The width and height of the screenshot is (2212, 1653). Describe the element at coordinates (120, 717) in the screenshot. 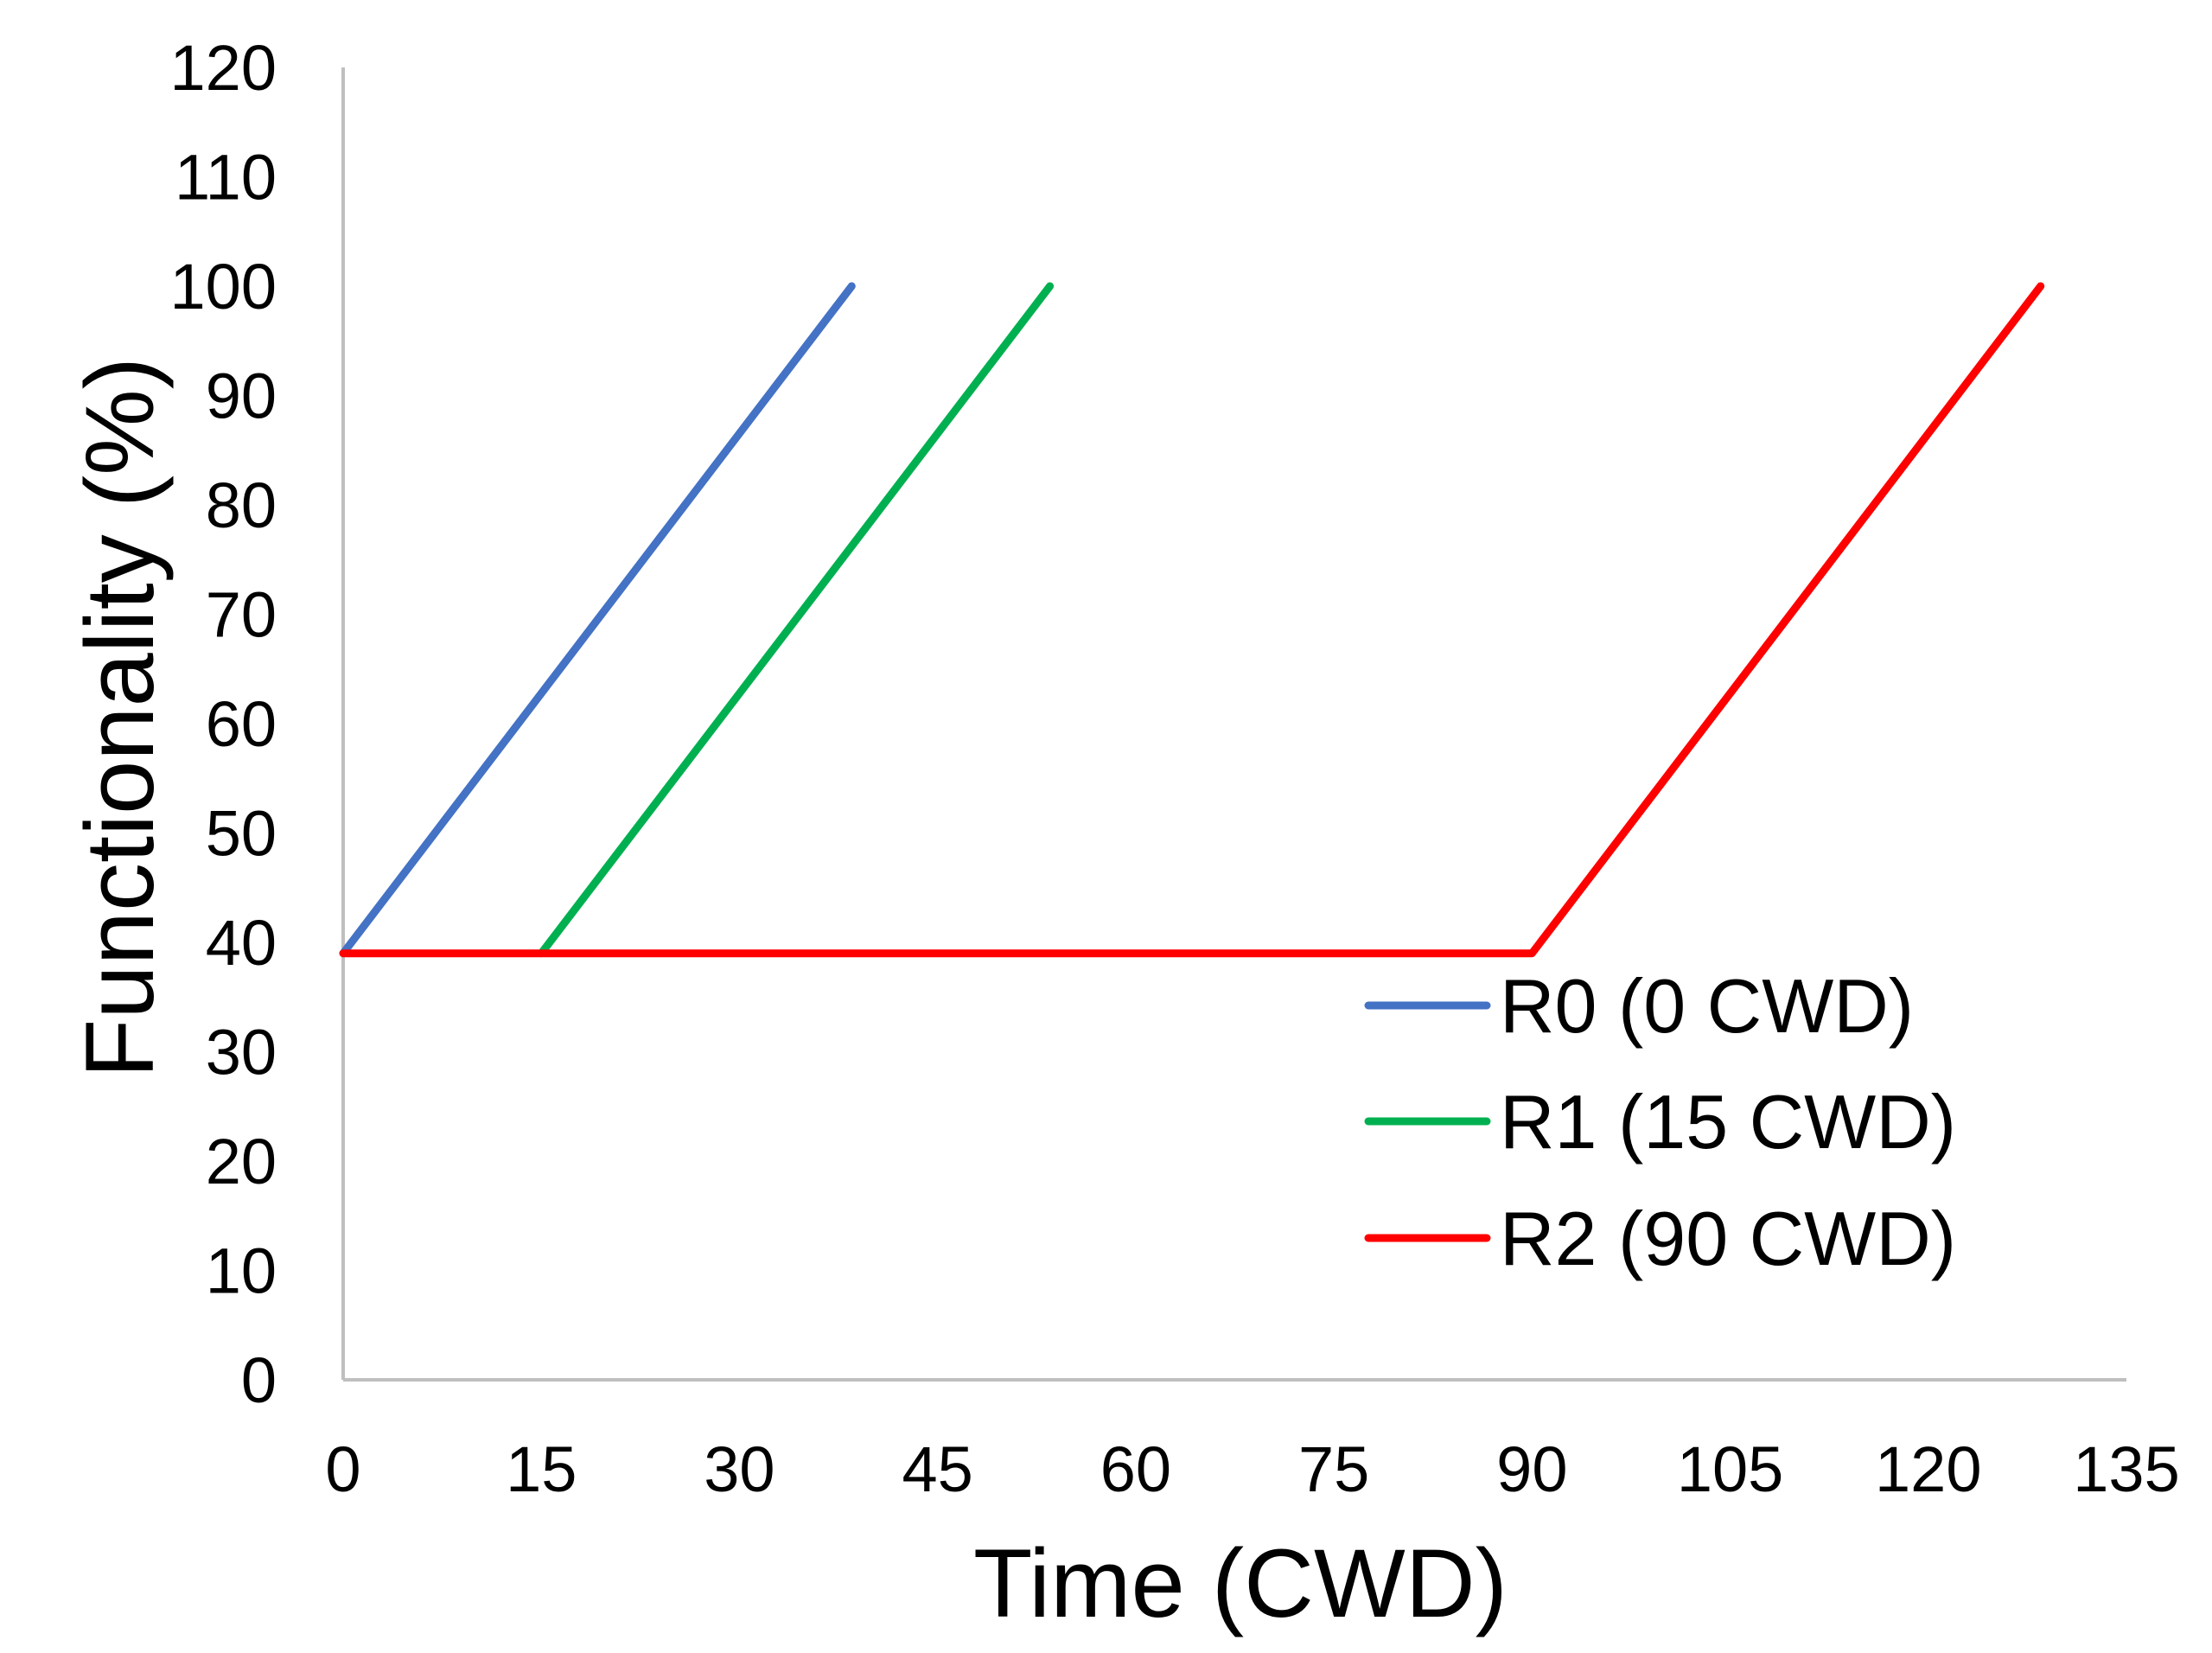

I see `y-axis-title: Functionality (%)` at that location.